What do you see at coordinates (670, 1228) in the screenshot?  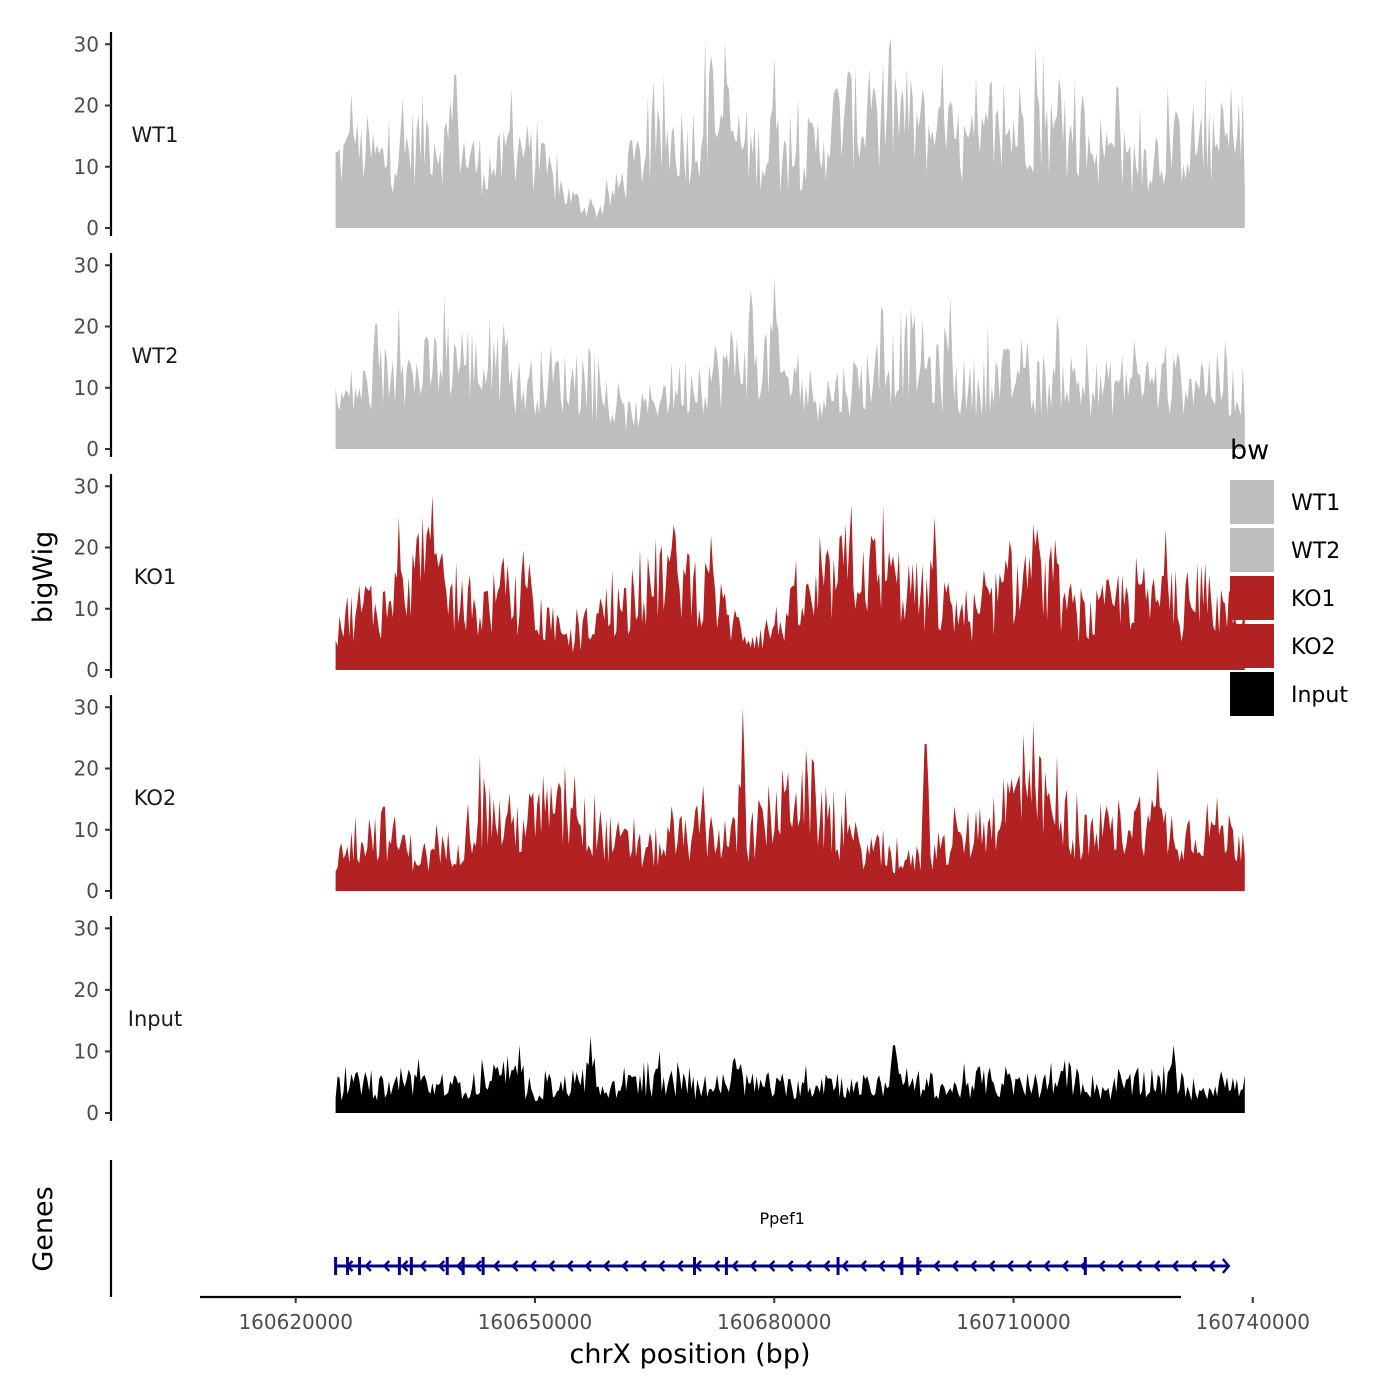 I see `genes-track: Ppef1` at bounding box center [670, 1228].